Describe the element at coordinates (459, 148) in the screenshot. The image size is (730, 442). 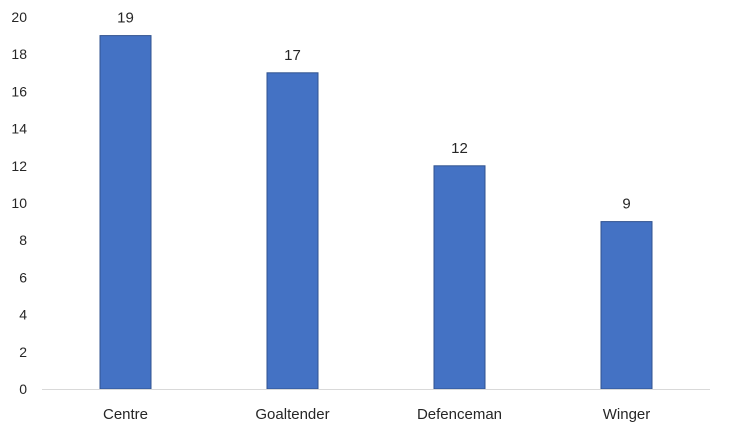
I see `data-label: 12` at that location.